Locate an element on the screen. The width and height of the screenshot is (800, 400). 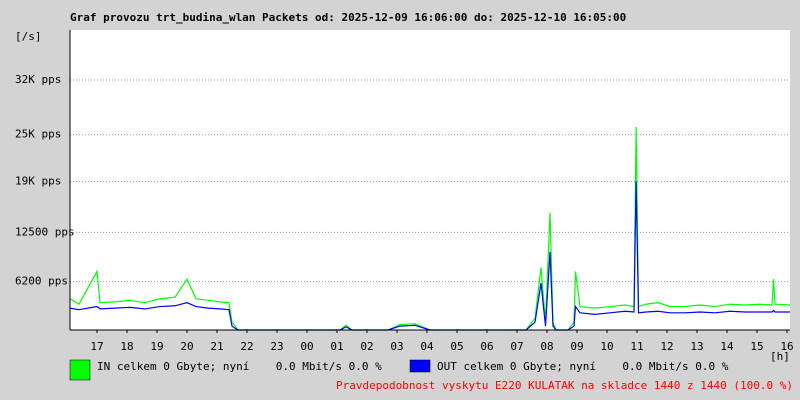
y-tick-label: 6200 pps is located at coordinates (41, 281).